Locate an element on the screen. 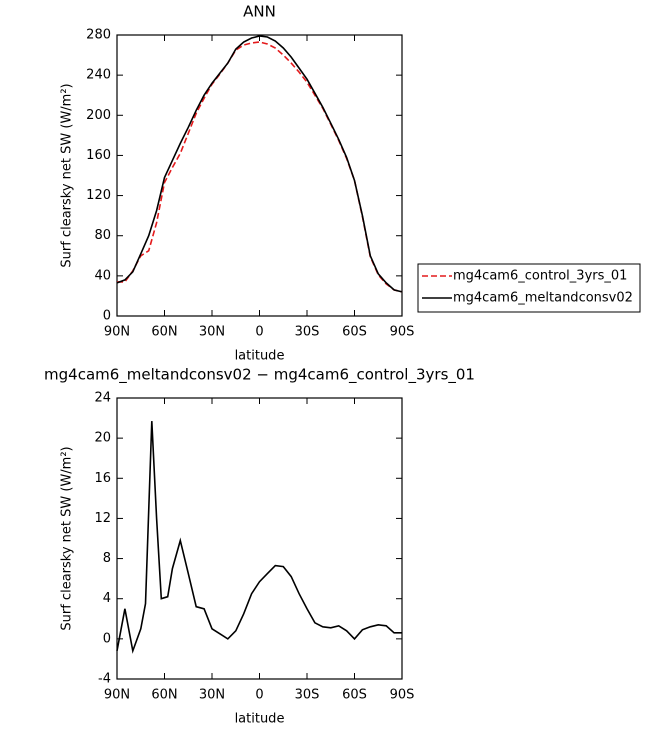 The image size is (649, 730). y-tick-label: 240 is located at coordinates (98, 75).